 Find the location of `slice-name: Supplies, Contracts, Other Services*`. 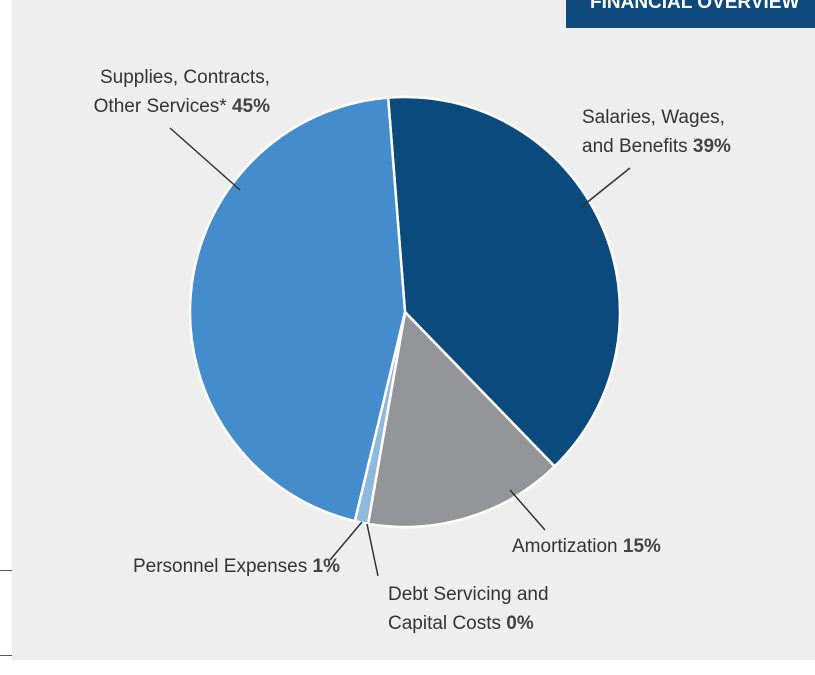

slice-name: Supplies, Contracts, Other Services* is located at coordinates (181, 92).